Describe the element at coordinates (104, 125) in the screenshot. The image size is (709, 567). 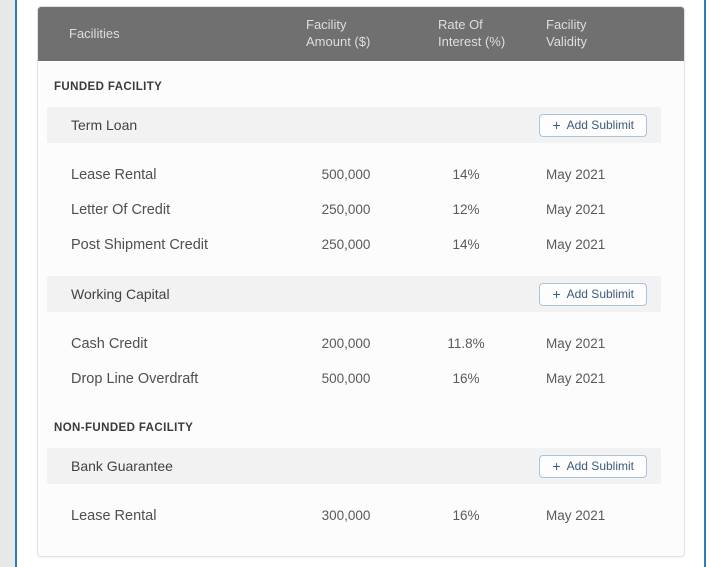
I see `facility-group-name: Term Loan` at that location.